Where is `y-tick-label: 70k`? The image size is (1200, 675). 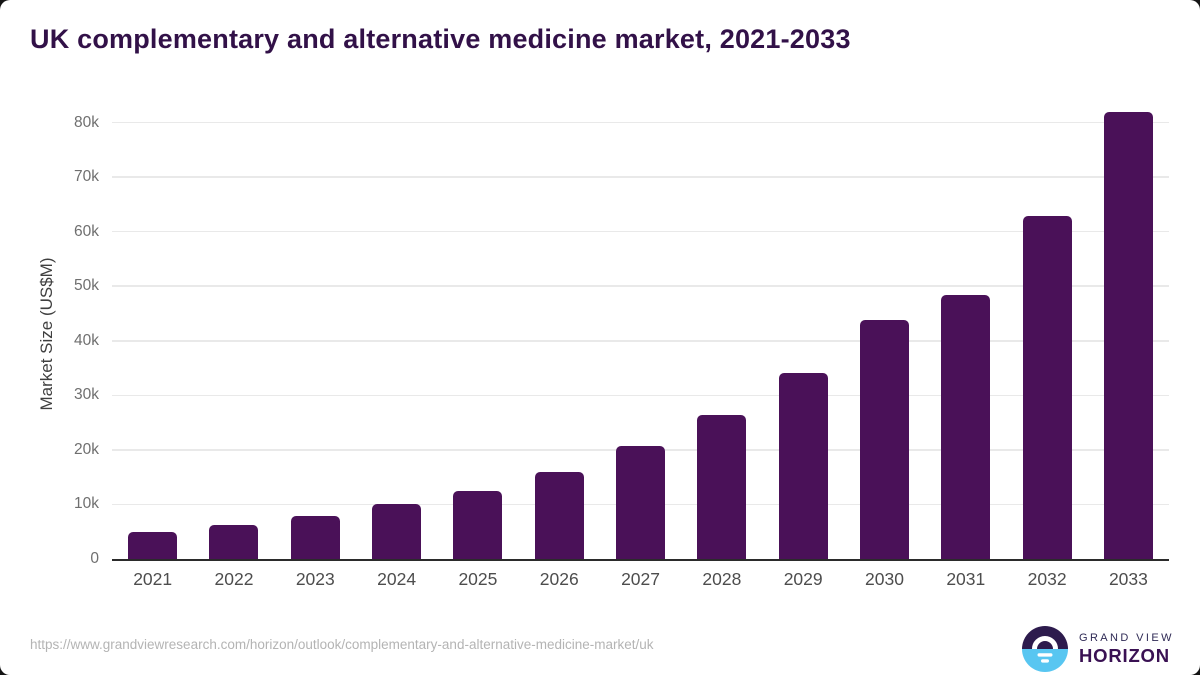 y-tick-label: 70k is located at coordinates (86, 177).